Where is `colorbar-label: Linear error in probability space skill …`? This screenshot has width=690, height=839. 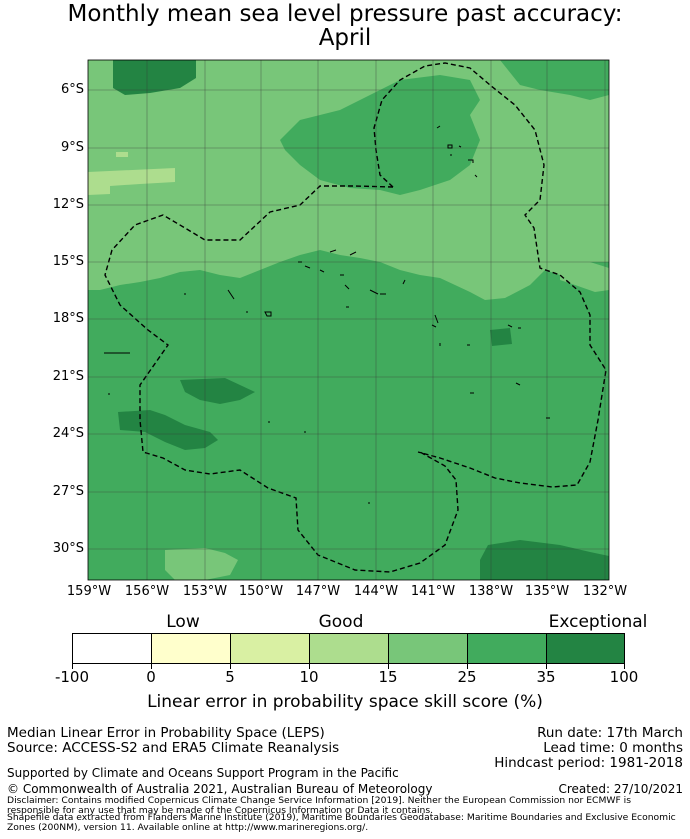 colorbar-label: Linear error in probability space skill … is located at coordinates (345, 702).